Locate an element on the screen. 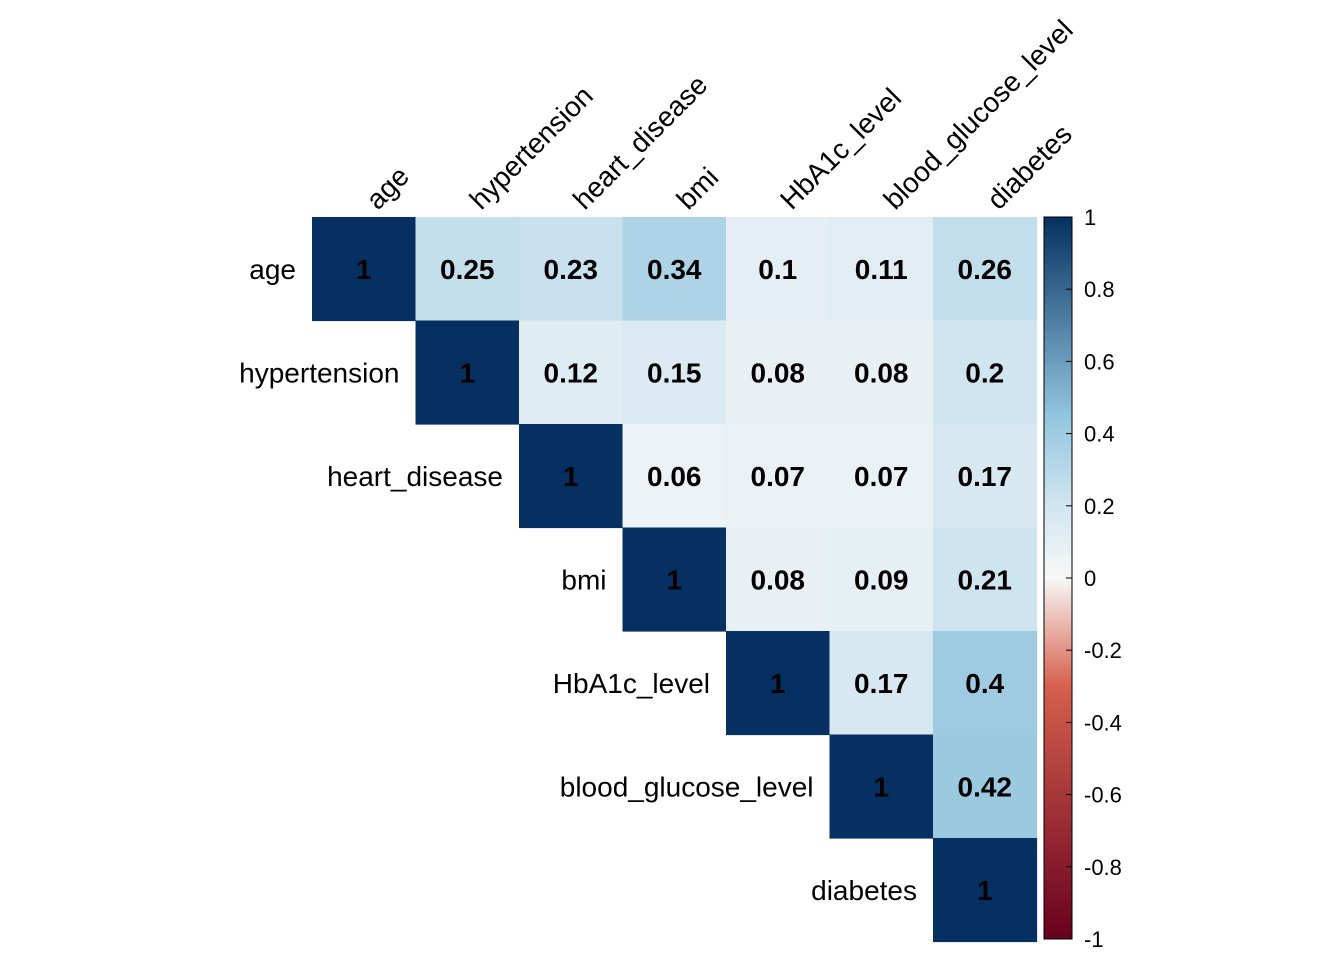  cell-value-bmi-HbA1c_level: 0.08 is located at coordinates (778, 579).